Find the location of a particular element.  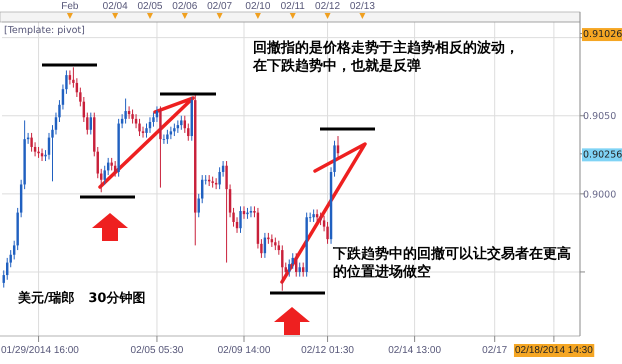

annotation: 美元/瑞郎 30分钟图 is located at coordinates (81, 298).